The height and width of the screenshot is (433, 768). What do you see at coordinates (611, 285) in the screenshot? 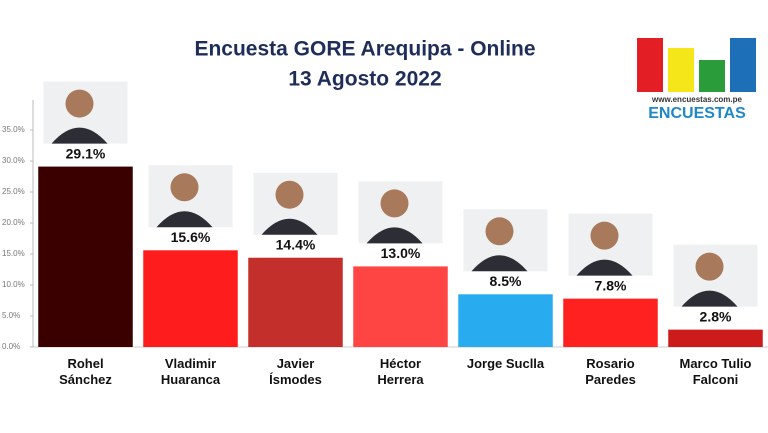
I see `value-label: 7.8%` at bounding box center [611, 285].